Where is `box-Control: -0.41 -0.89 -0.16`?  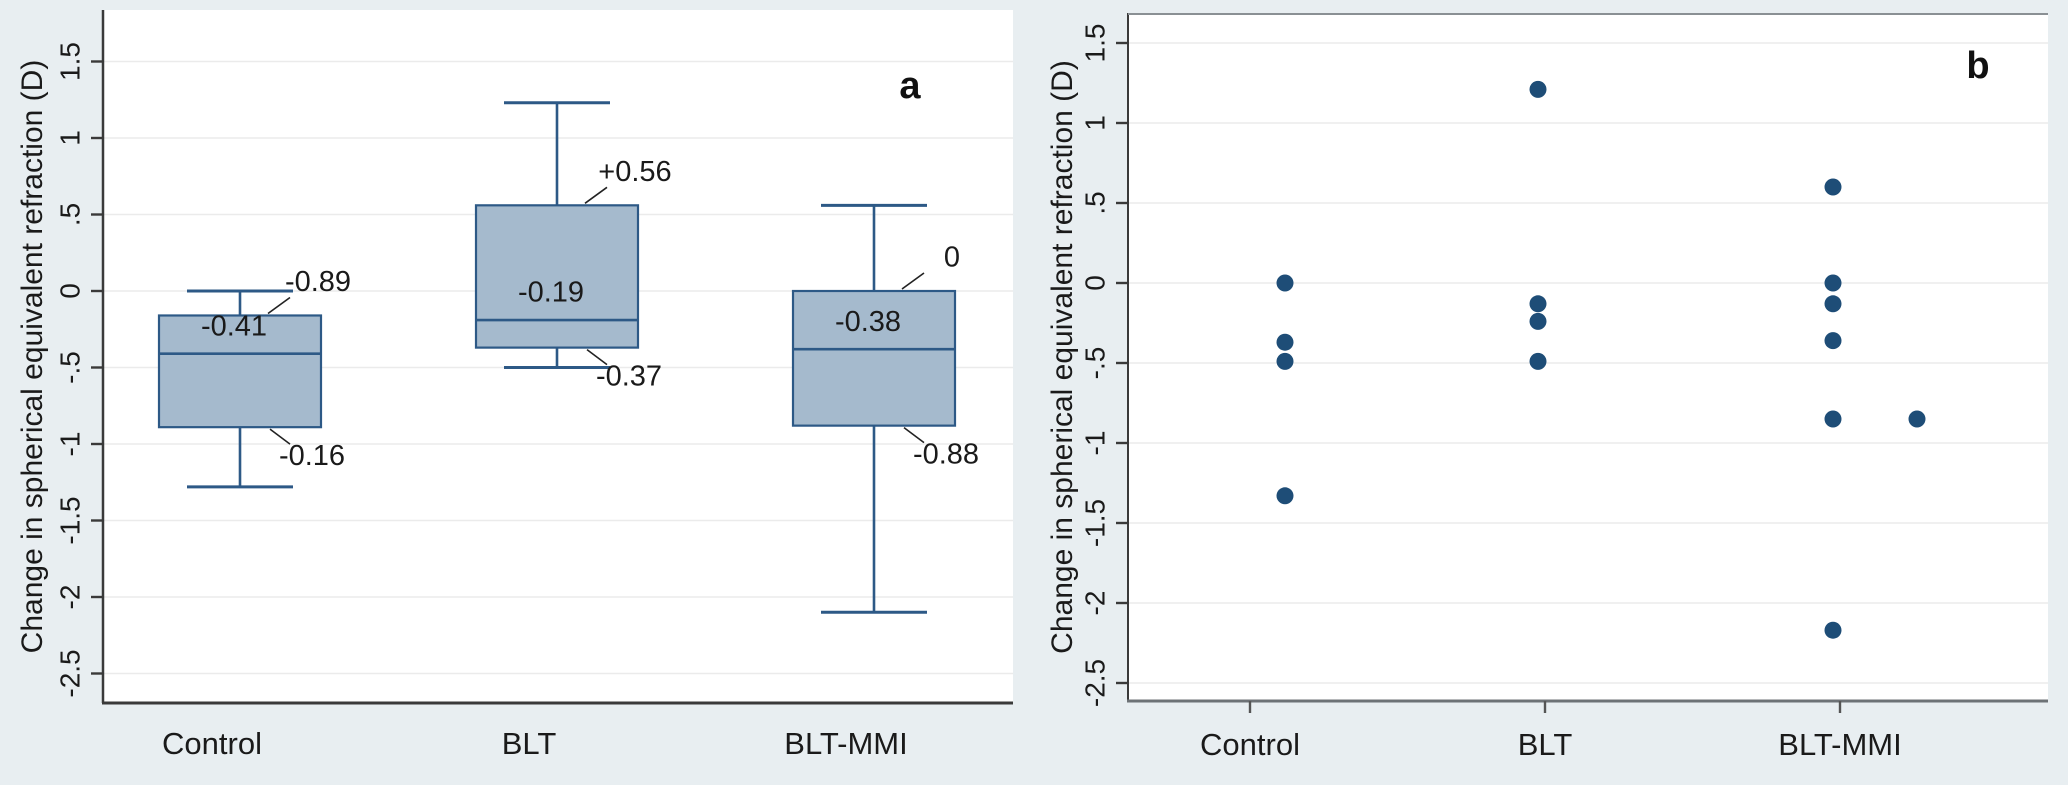
box-Control: -0.41 -0.89 -0.16 is located at coordinates (254, 377).